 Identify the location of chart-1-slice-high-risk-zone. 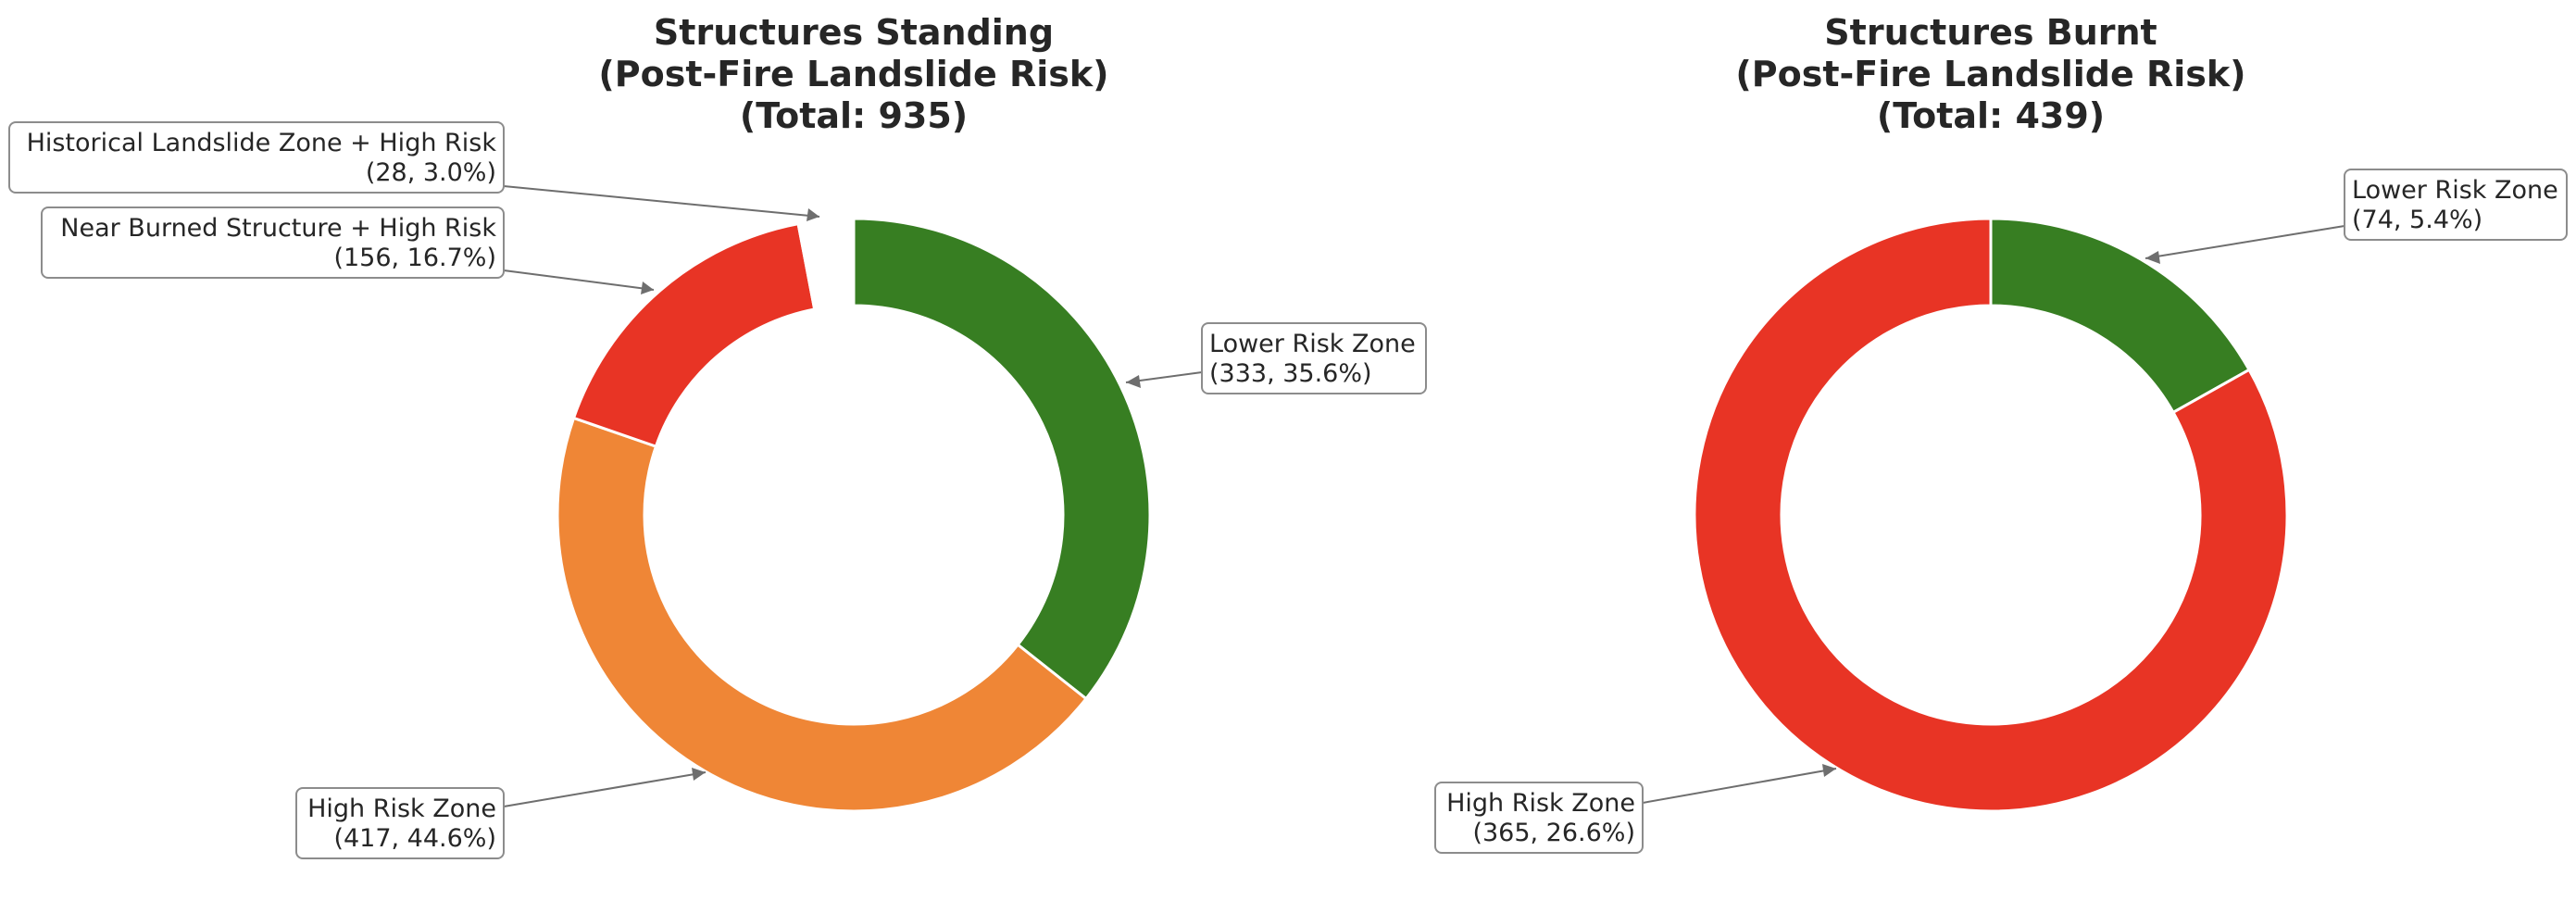
(822, 614).